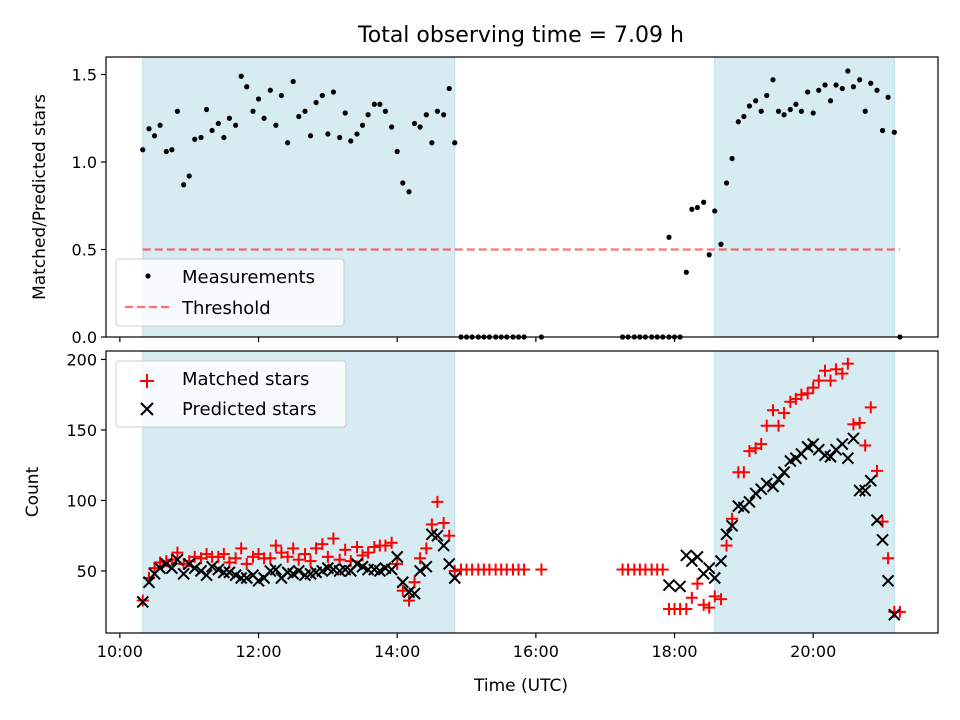  I want to click on y-tick-label: 200, so click(81, 359).